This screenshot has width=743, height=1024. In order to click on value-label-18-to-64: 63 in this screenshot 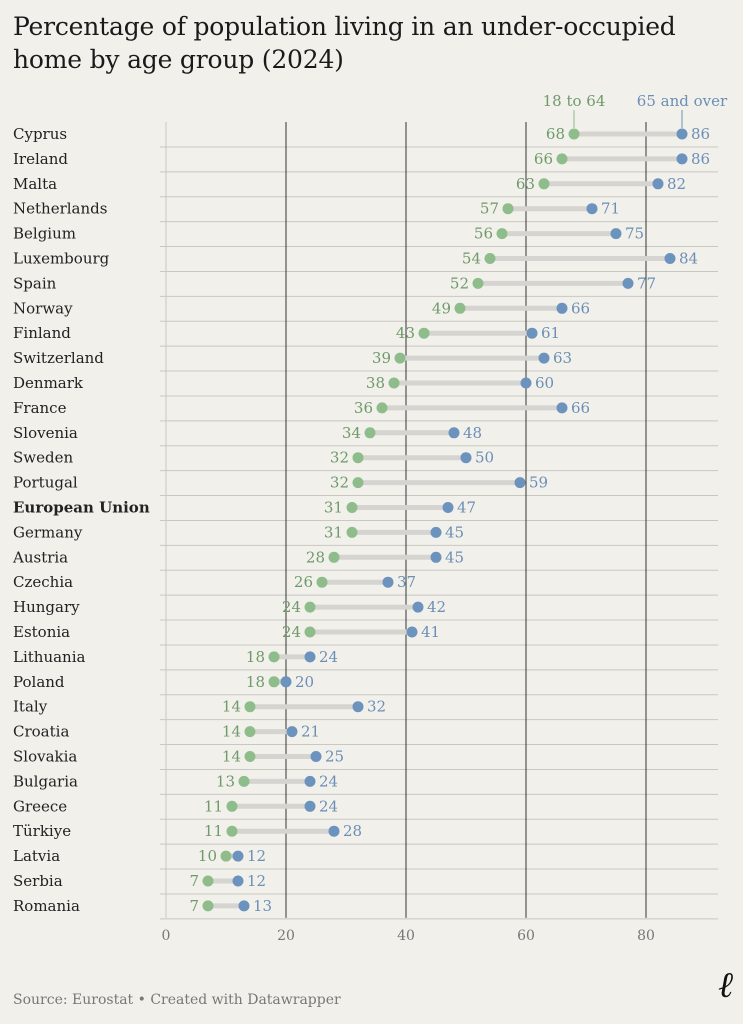, I will do `click(525, 184)`.